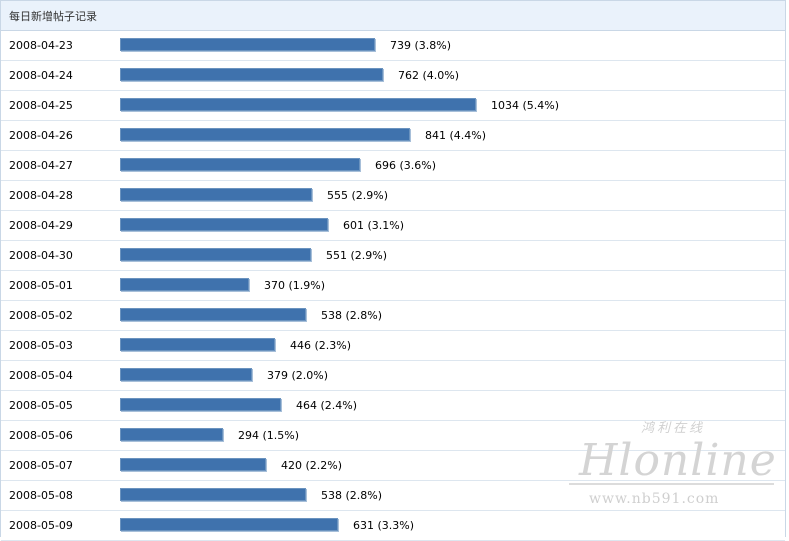 The width and height of the screenshot is (789, 541). What do you see at coordinates (41, 225) in the screenshot?
I see `date-label: 2008-04-29` at bounding box center [41, 225].